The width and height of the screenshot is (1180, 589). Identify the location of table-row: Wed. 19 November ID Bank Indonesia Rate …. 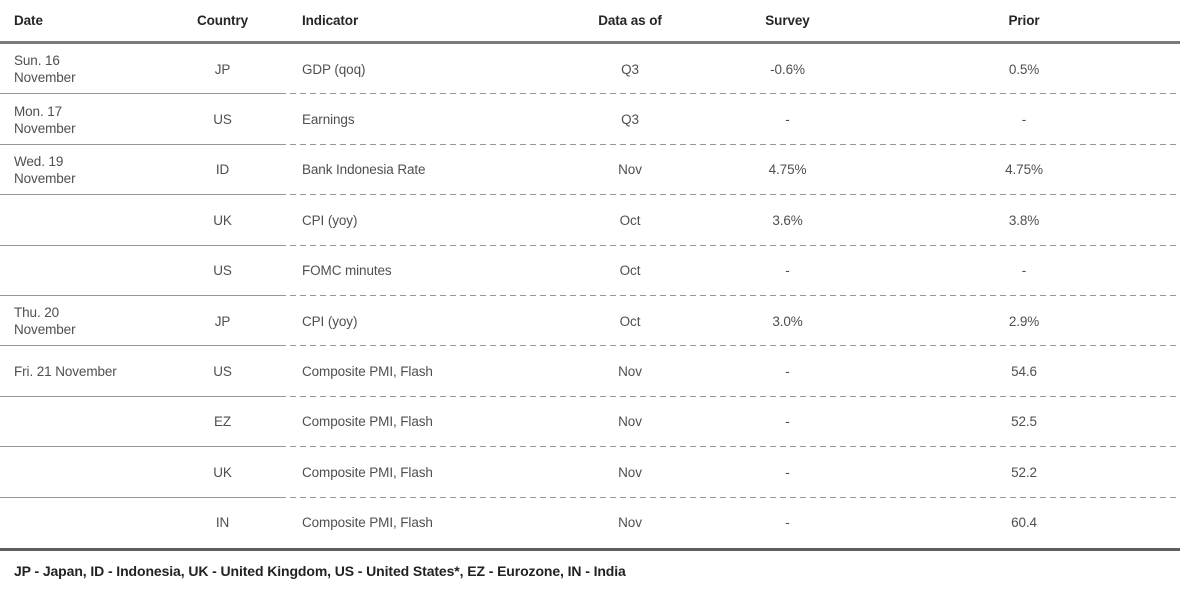
(590, 170).